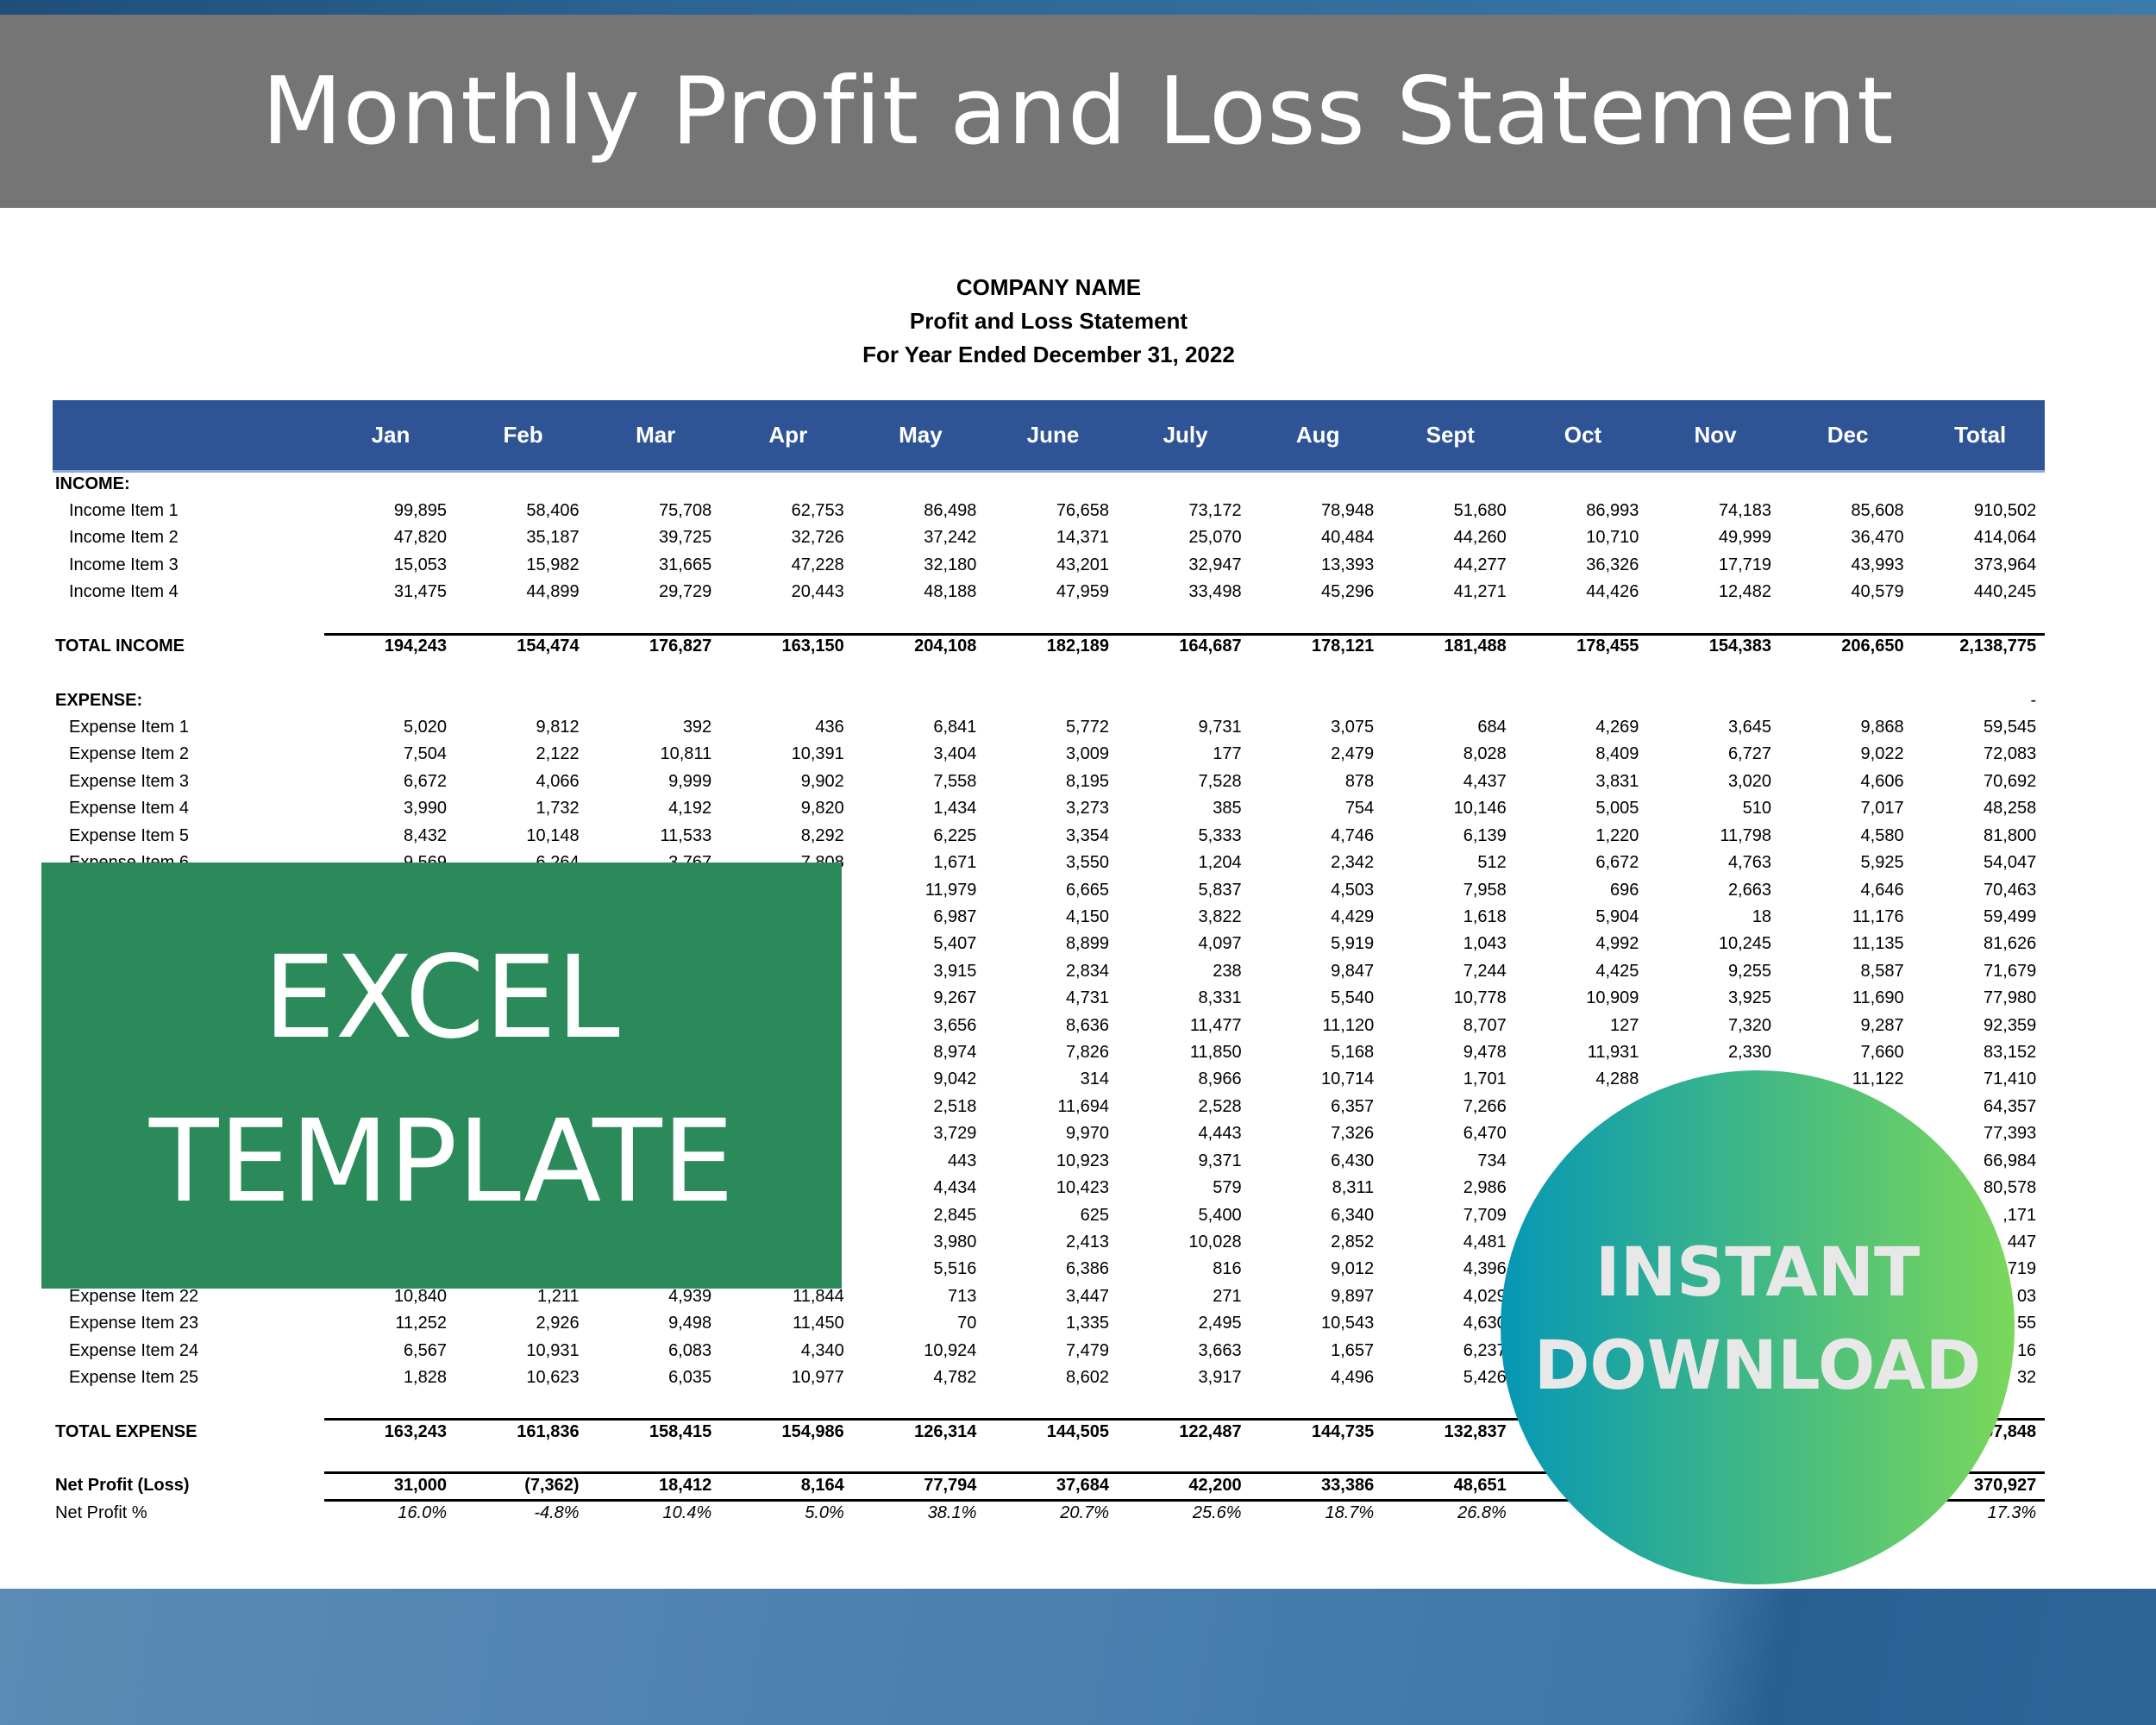 This screenshot has width=2156, height=1725. Describe the element at coordinates (1612, 538) in the screenshot. I see `cell-oct: 10,710` at that location.